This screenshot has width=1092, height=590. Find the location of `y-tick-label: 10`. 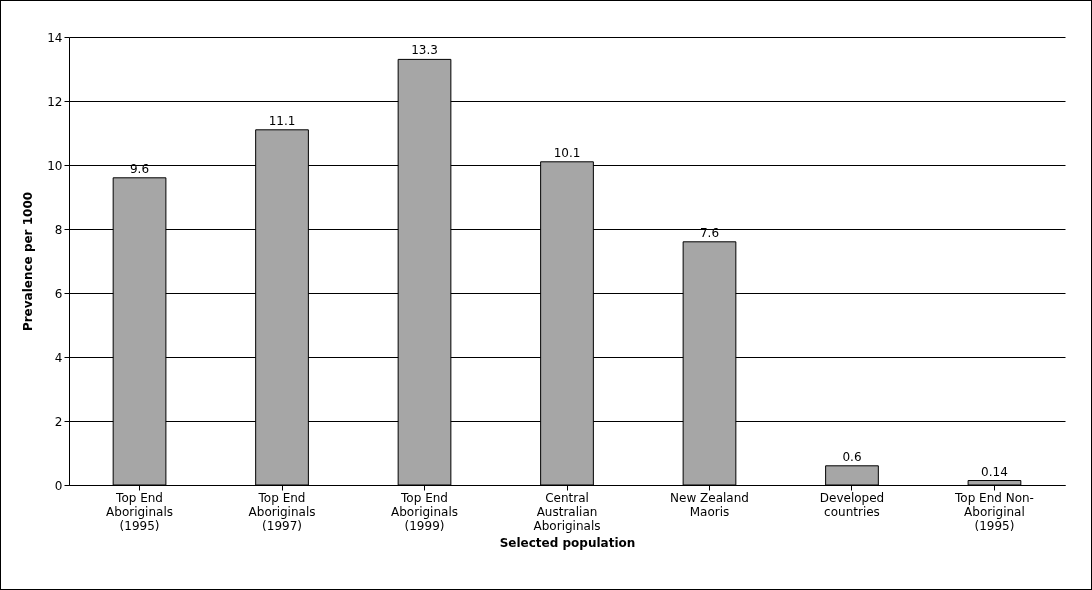

y-tick-label: 10 is located at coordinates (55, 165).